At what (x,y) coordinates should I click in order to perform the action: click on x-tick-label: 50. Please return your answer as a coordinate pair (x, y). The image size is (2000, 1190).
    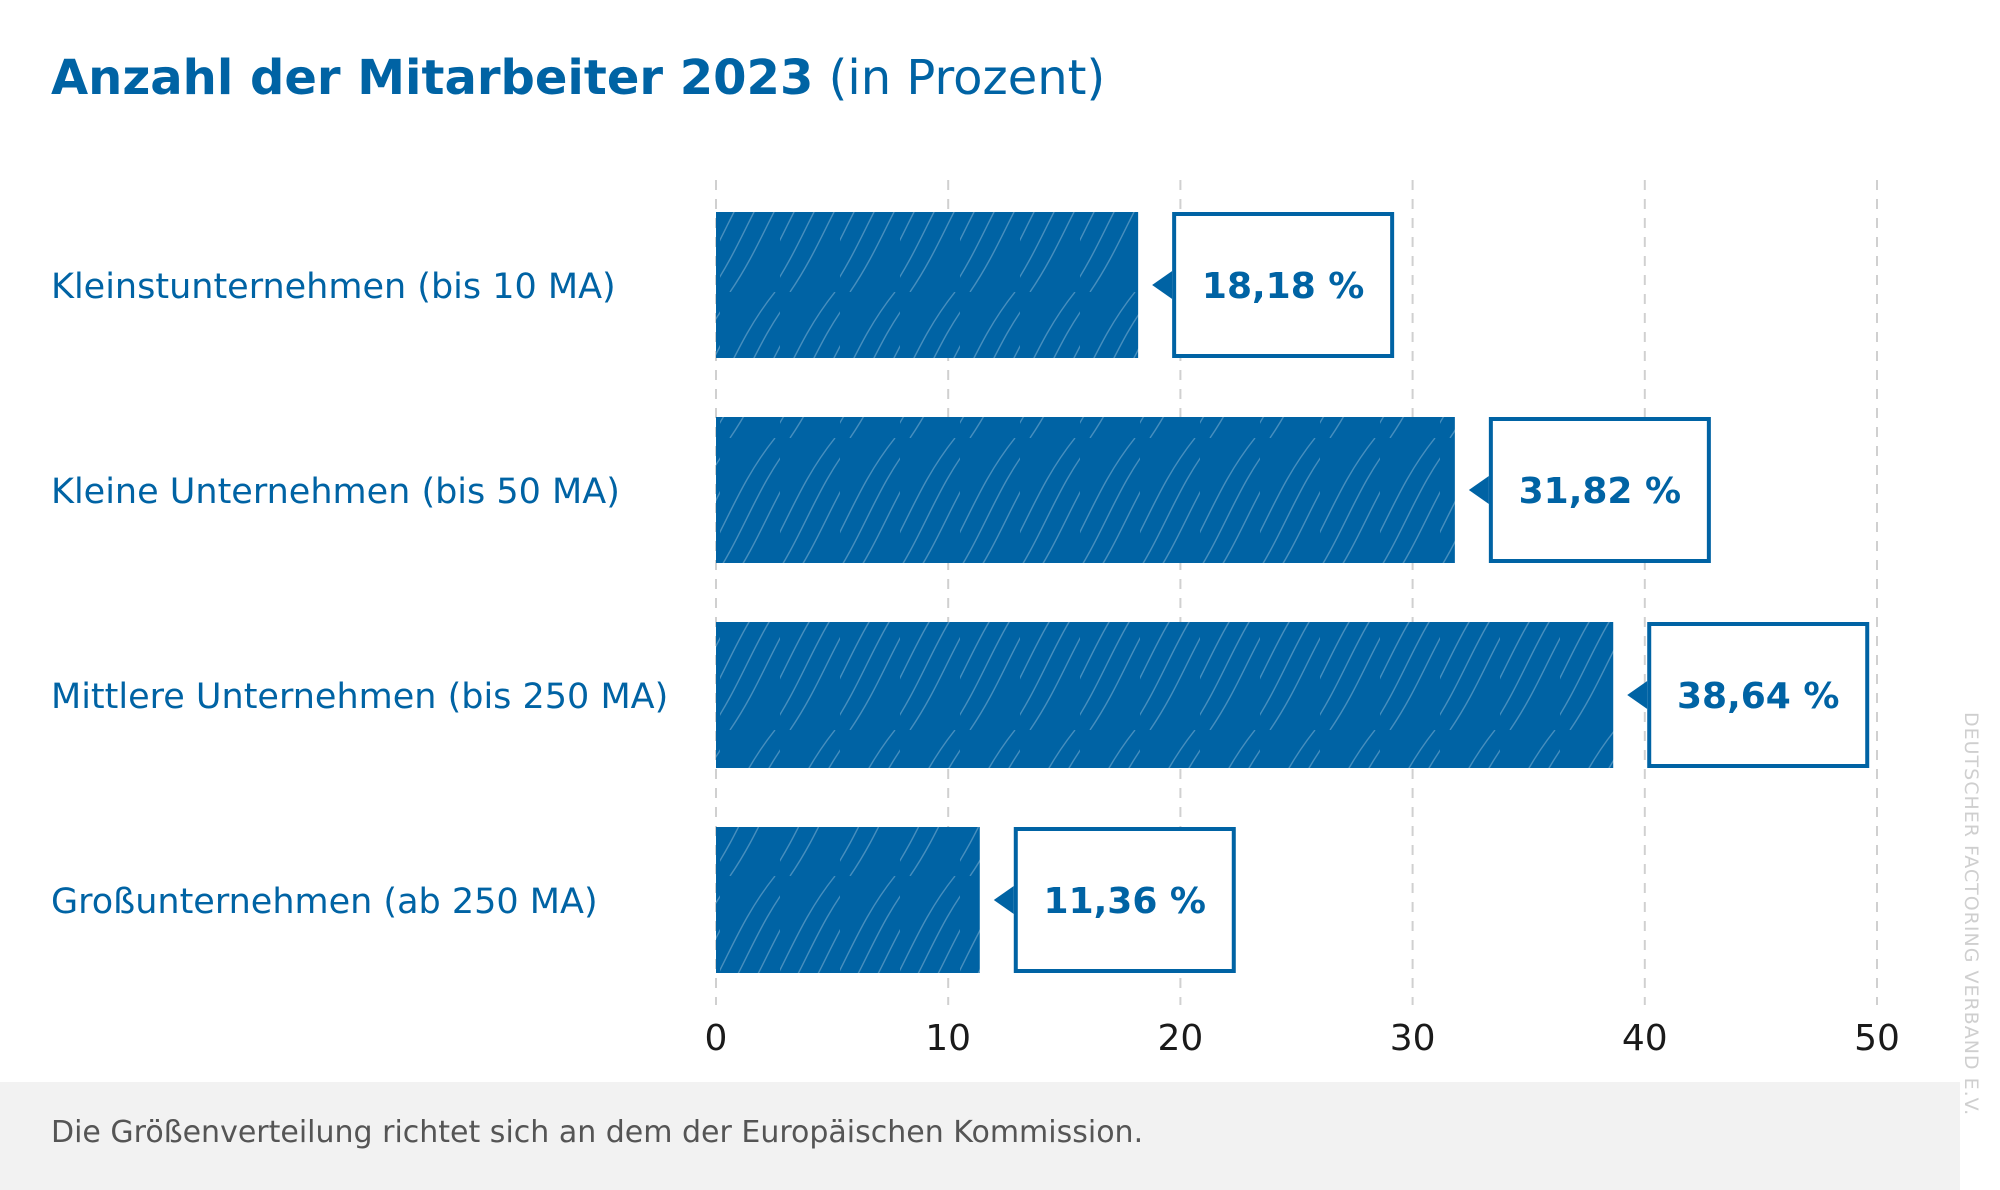
    Looking at the image, I should click on (1877, 1038).